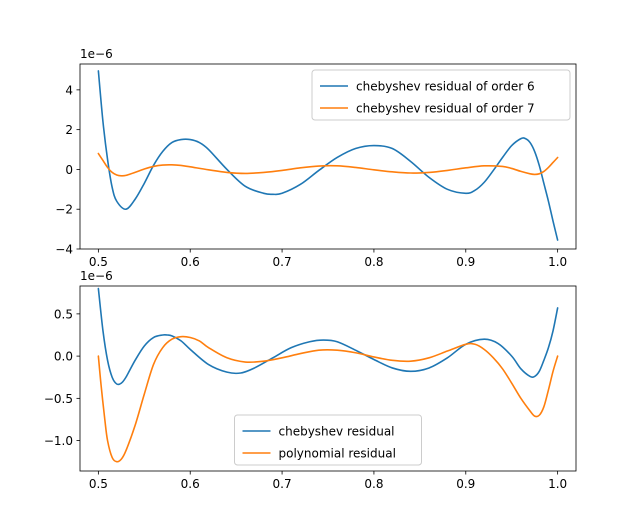 The width and height of the screenshot is (640, 530). Describe the element at coordinates (64, 210) in the screenshot. I see `top-panel-ytick-label: −2` at that location.